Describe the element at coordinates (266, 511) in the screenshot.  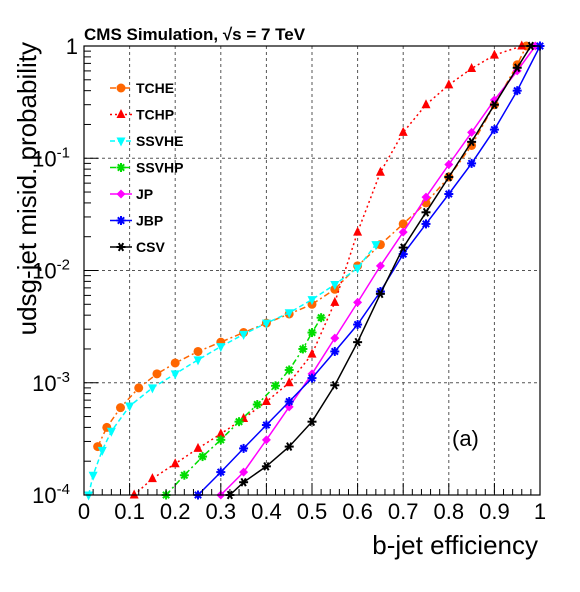
I see `x-tick-label: 0.4` at that location.